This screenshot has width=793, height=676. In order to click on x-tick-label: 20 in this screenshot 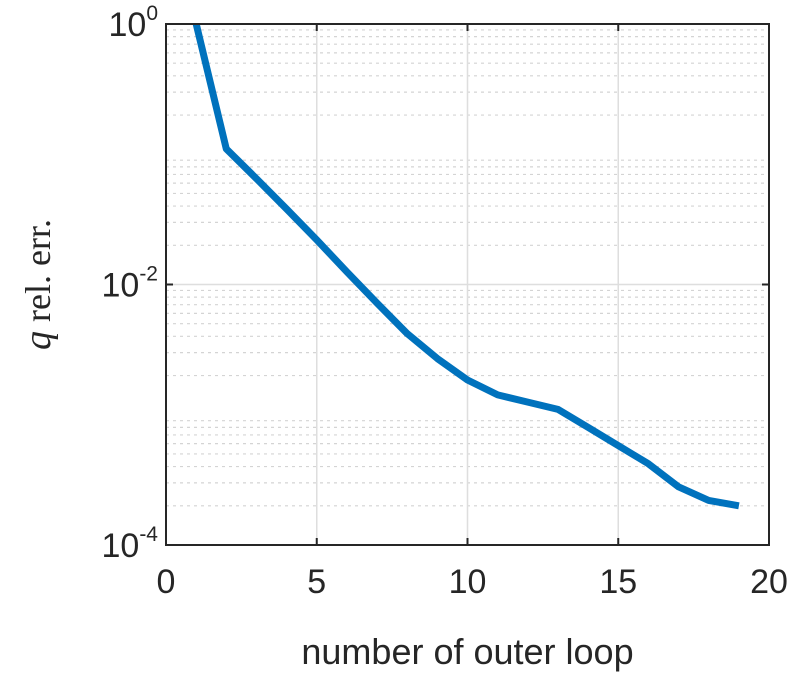, I will do `click(769, 582)`.